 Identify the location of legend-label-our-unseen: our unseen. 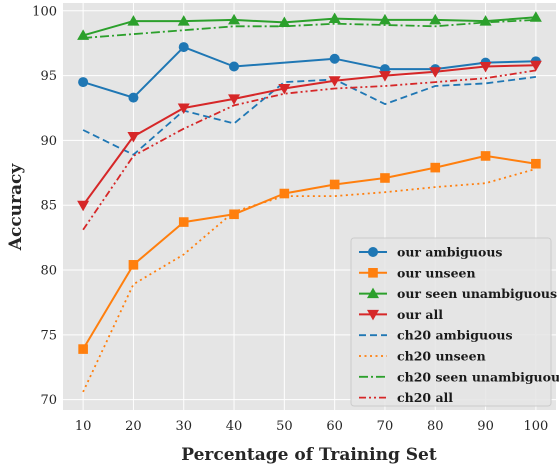
(436, 272).